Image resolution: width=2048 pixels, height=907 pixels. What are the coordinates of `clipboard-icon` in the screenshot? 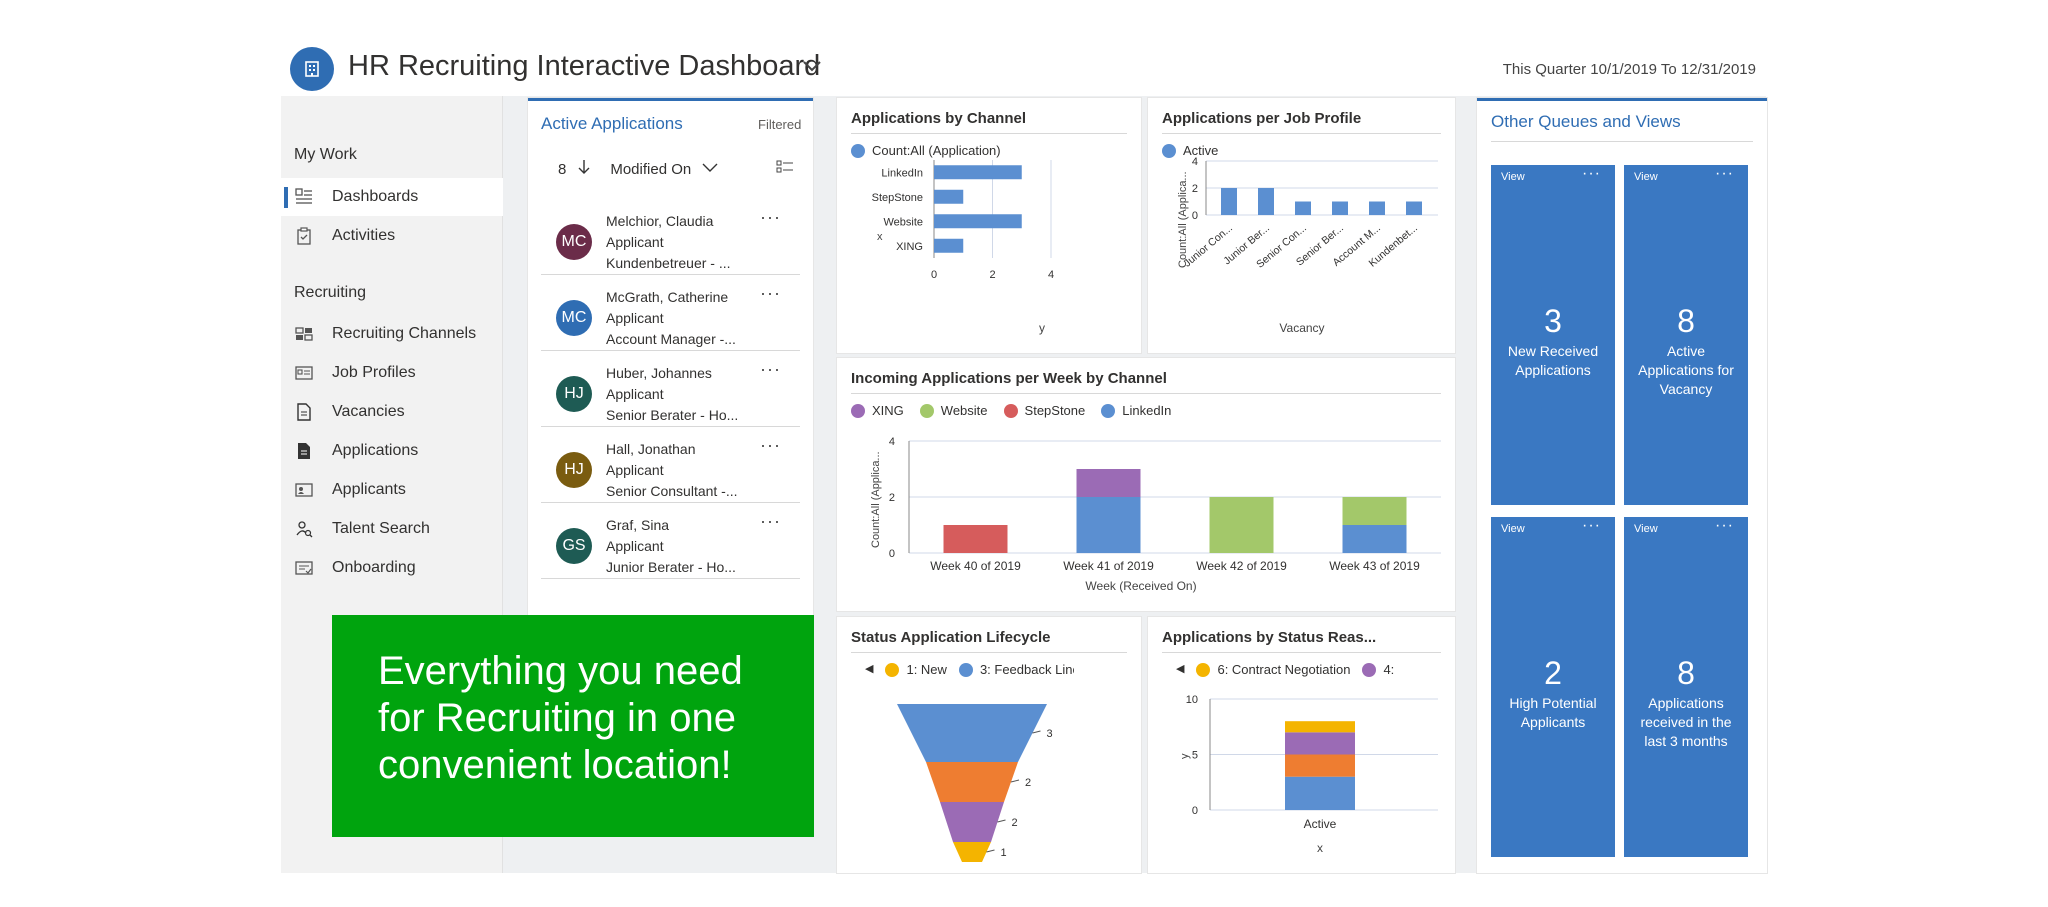 It's located at (304, 236).